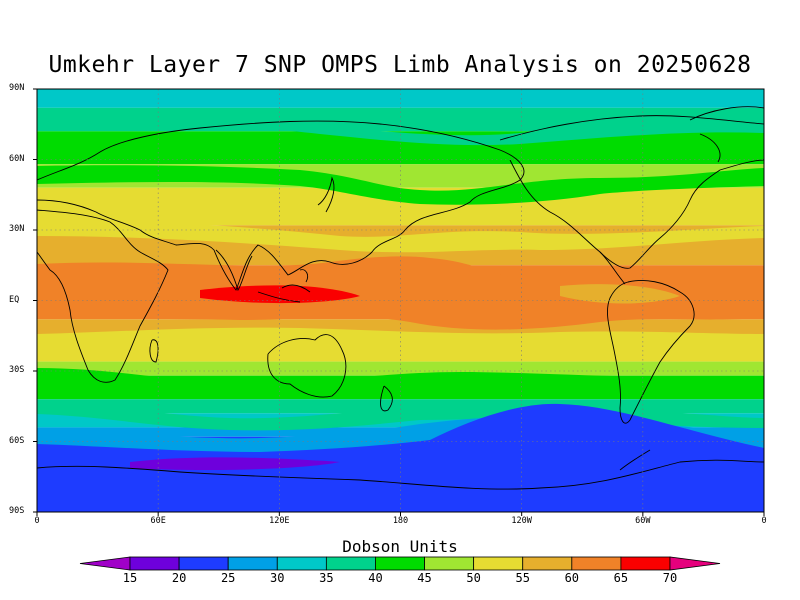 The width and height of the screenshot is (800, 600). What do you see at coordinates (521, 521) in the screenshot?
I see `lon-label: 120W` at bounding box center [521, 521].